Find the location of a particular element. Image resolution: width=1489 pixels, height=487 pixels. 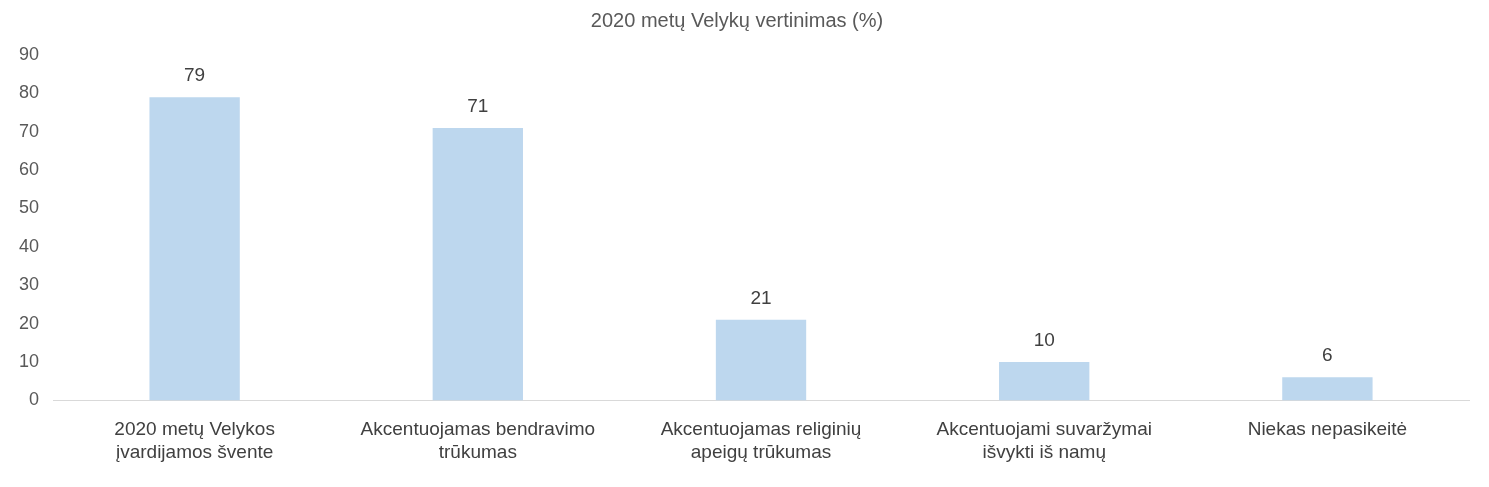

y-tick-label: 50 is located at coordinates (29, 207).